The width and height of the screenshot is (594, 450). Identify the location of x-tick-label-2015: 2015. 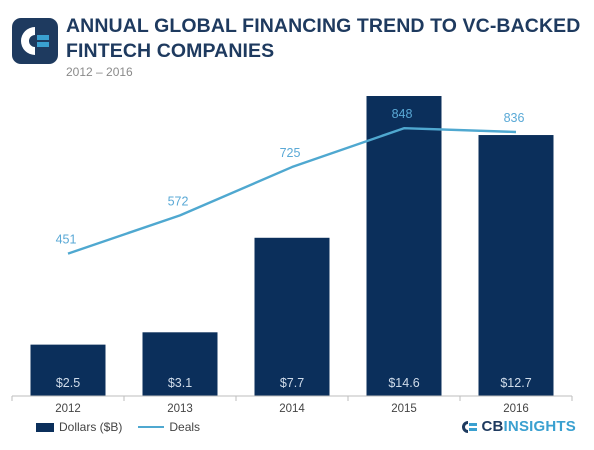
(404, 409).